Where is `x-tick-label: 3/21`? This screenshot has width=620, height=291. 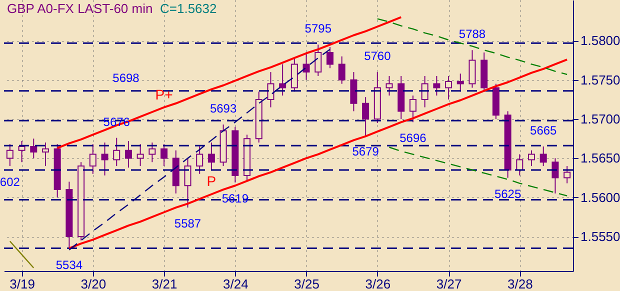 x-tick-label: 3/21 is located at coordinates (165, 283).